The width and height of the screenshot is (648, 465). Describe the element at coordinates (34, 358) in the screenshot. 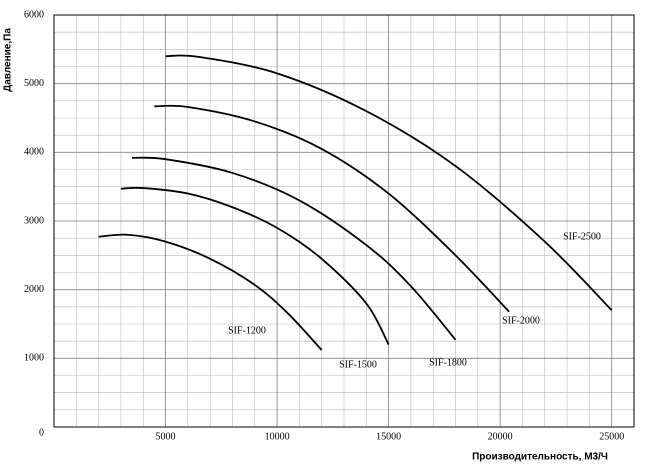

I see `y-tick-label: 1000` at that location.